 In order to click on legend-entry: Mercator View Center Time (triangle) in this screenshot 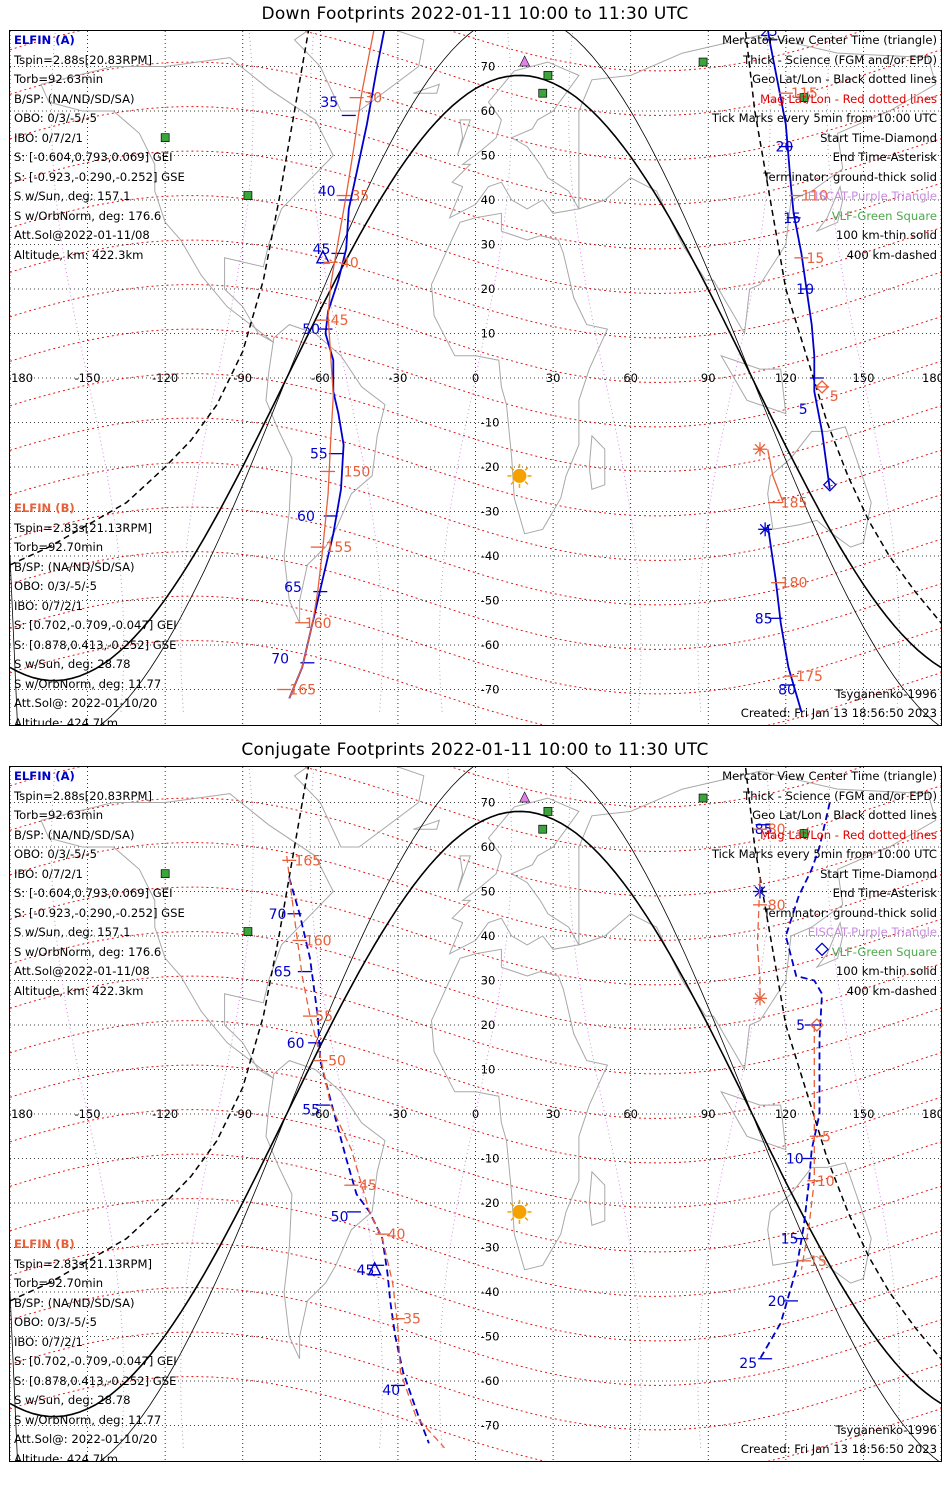, I will do `click(829, 40)`.